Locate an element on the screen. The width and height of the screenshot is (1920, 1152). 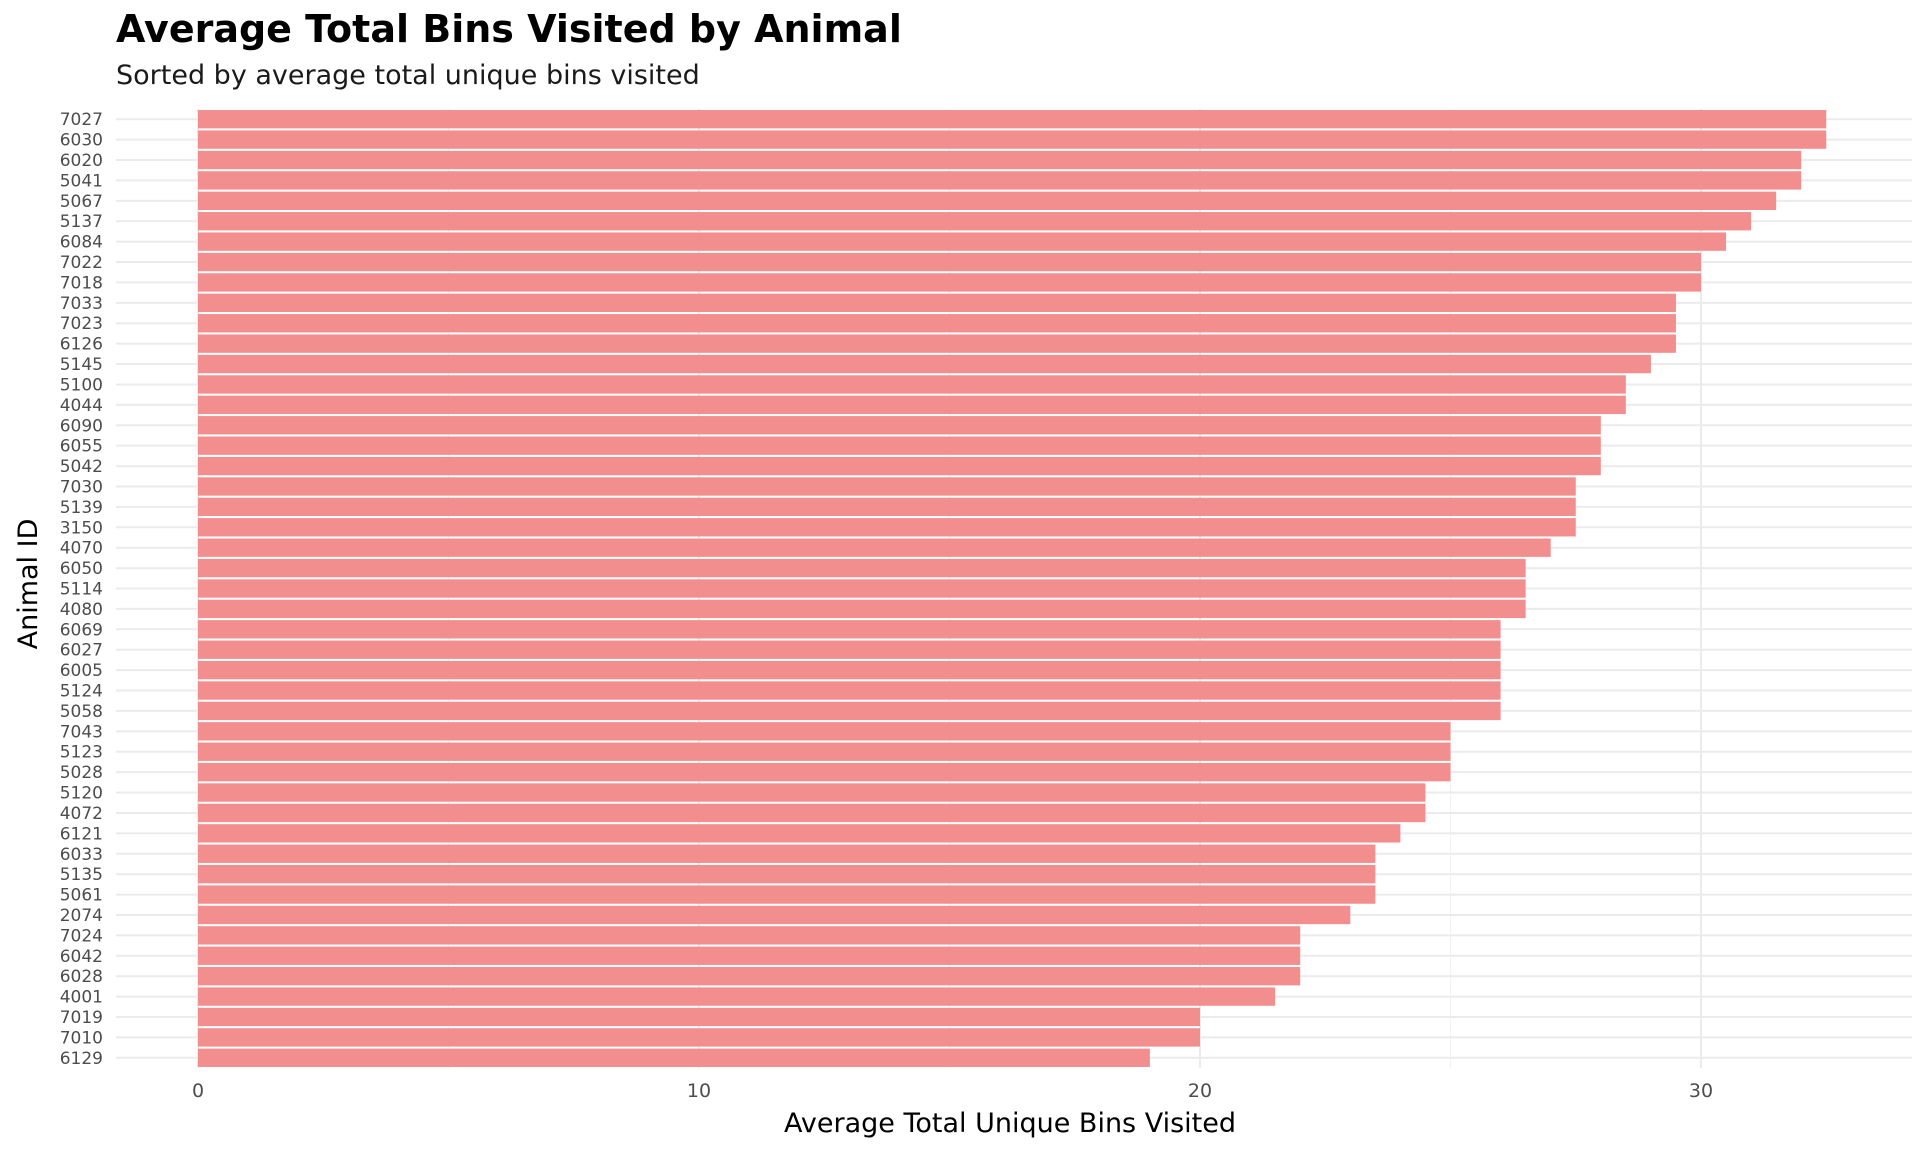
y-tick-label: 5145 is located at coordinates (81, 365).